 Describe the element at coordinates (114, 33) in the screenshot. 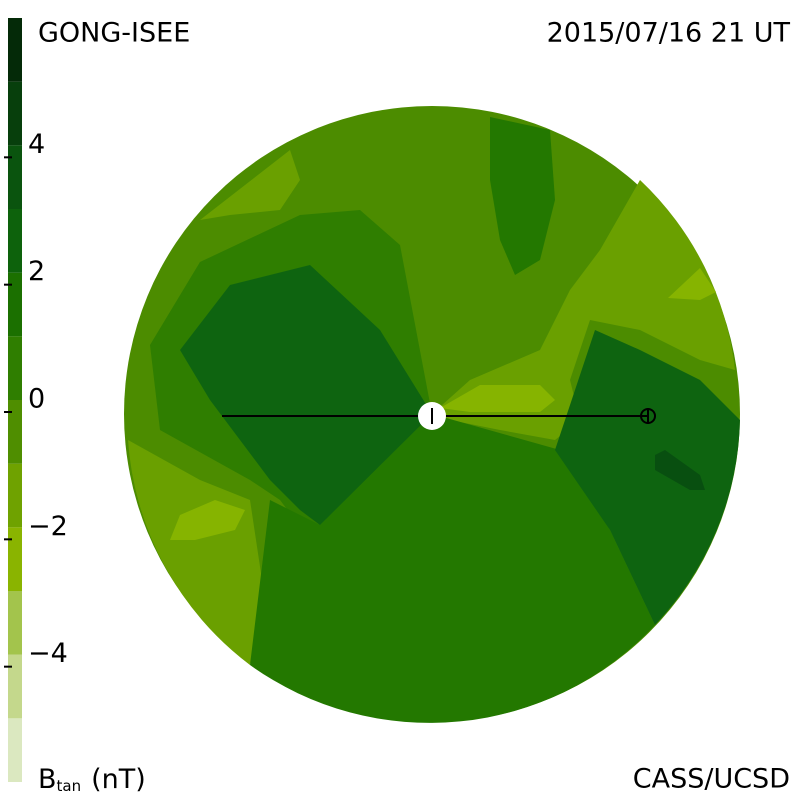

I see `source: GONG-ISEE` at that location.